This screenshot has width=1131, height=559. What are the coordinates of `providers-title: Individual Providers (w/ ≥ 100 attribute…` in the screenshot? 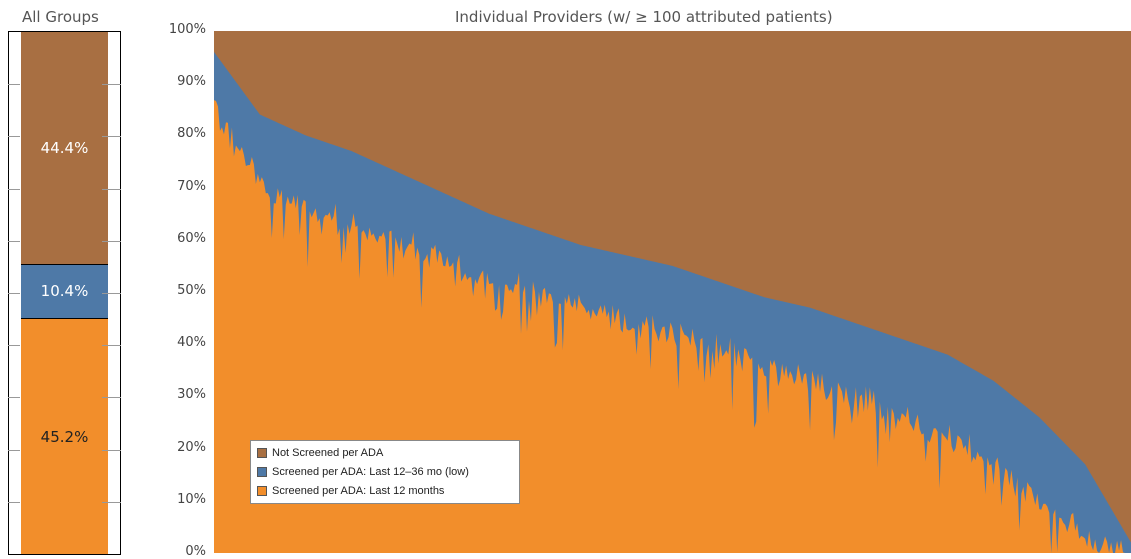 It's located at (644, 17).